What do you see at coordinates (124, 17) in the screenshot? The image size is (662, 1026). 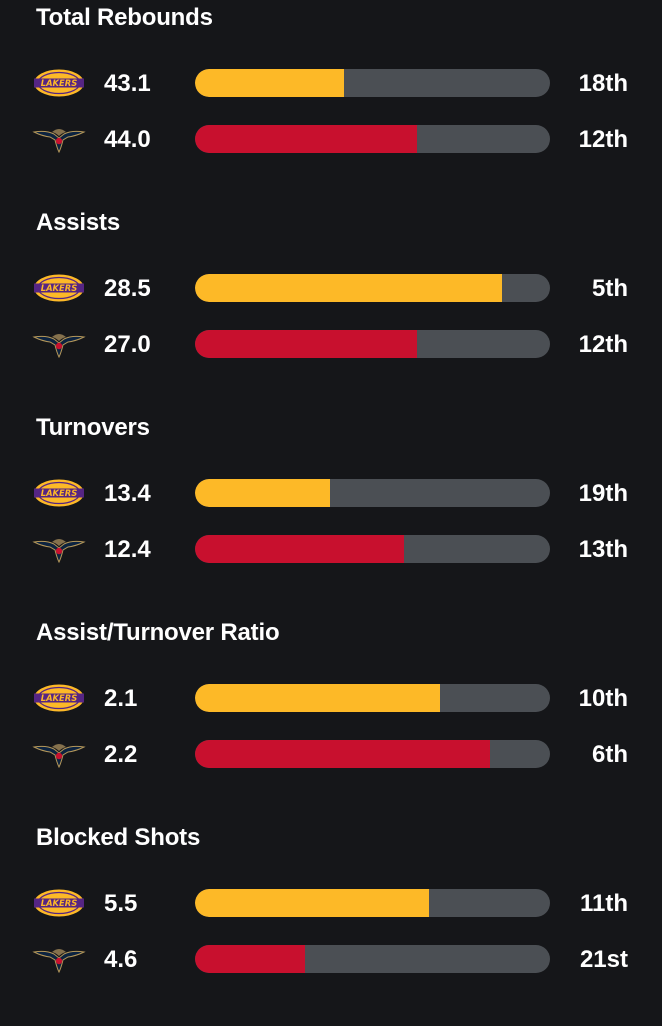 I see `stat-title: Total Rebounds` at bounding box center [124, 17].